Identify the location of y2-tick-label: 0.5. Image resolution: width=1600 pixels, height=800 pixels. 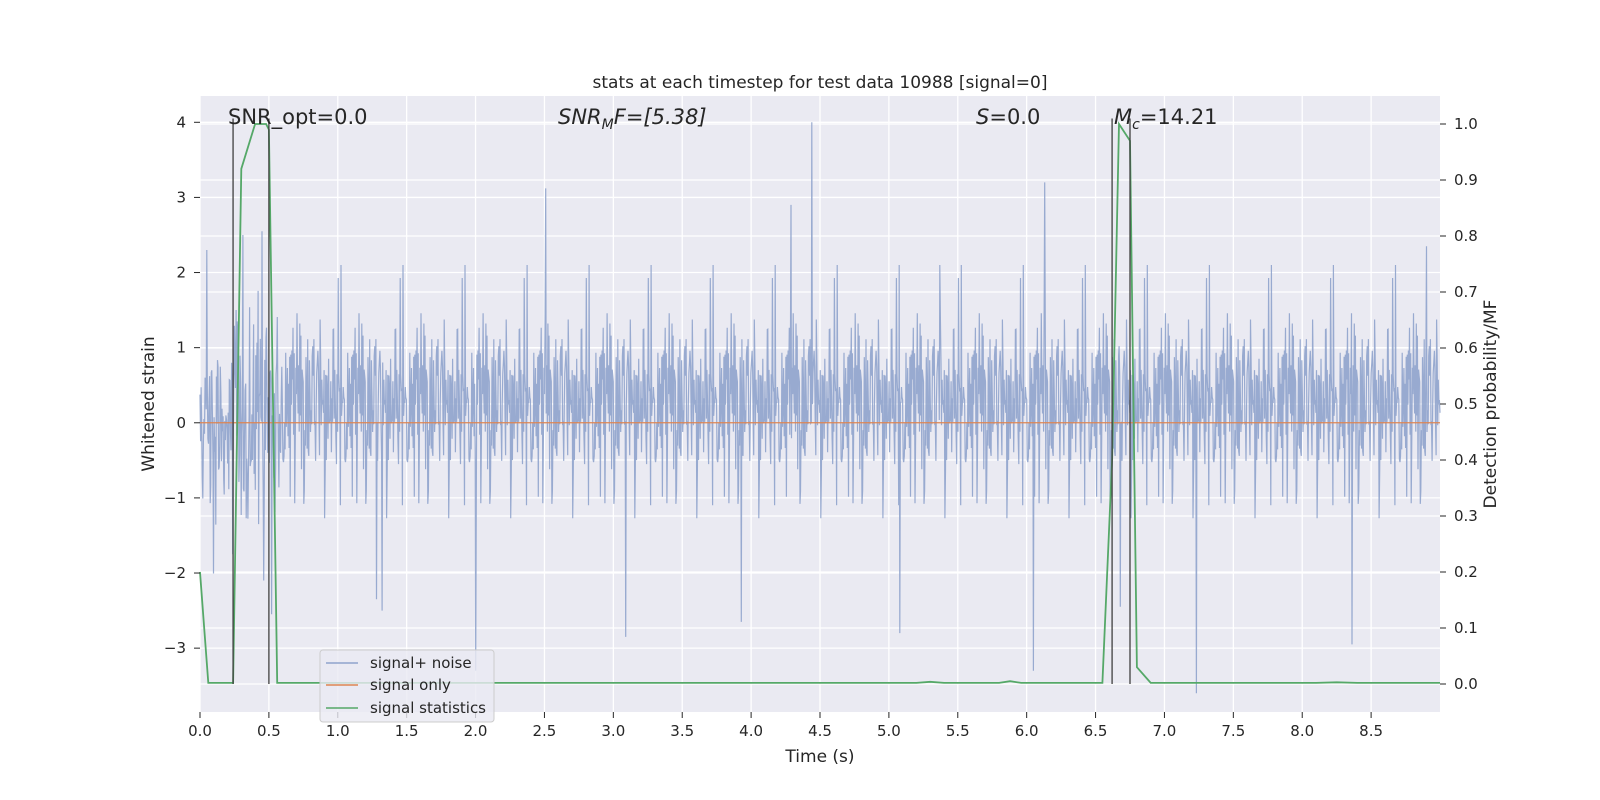
(1466, 404).